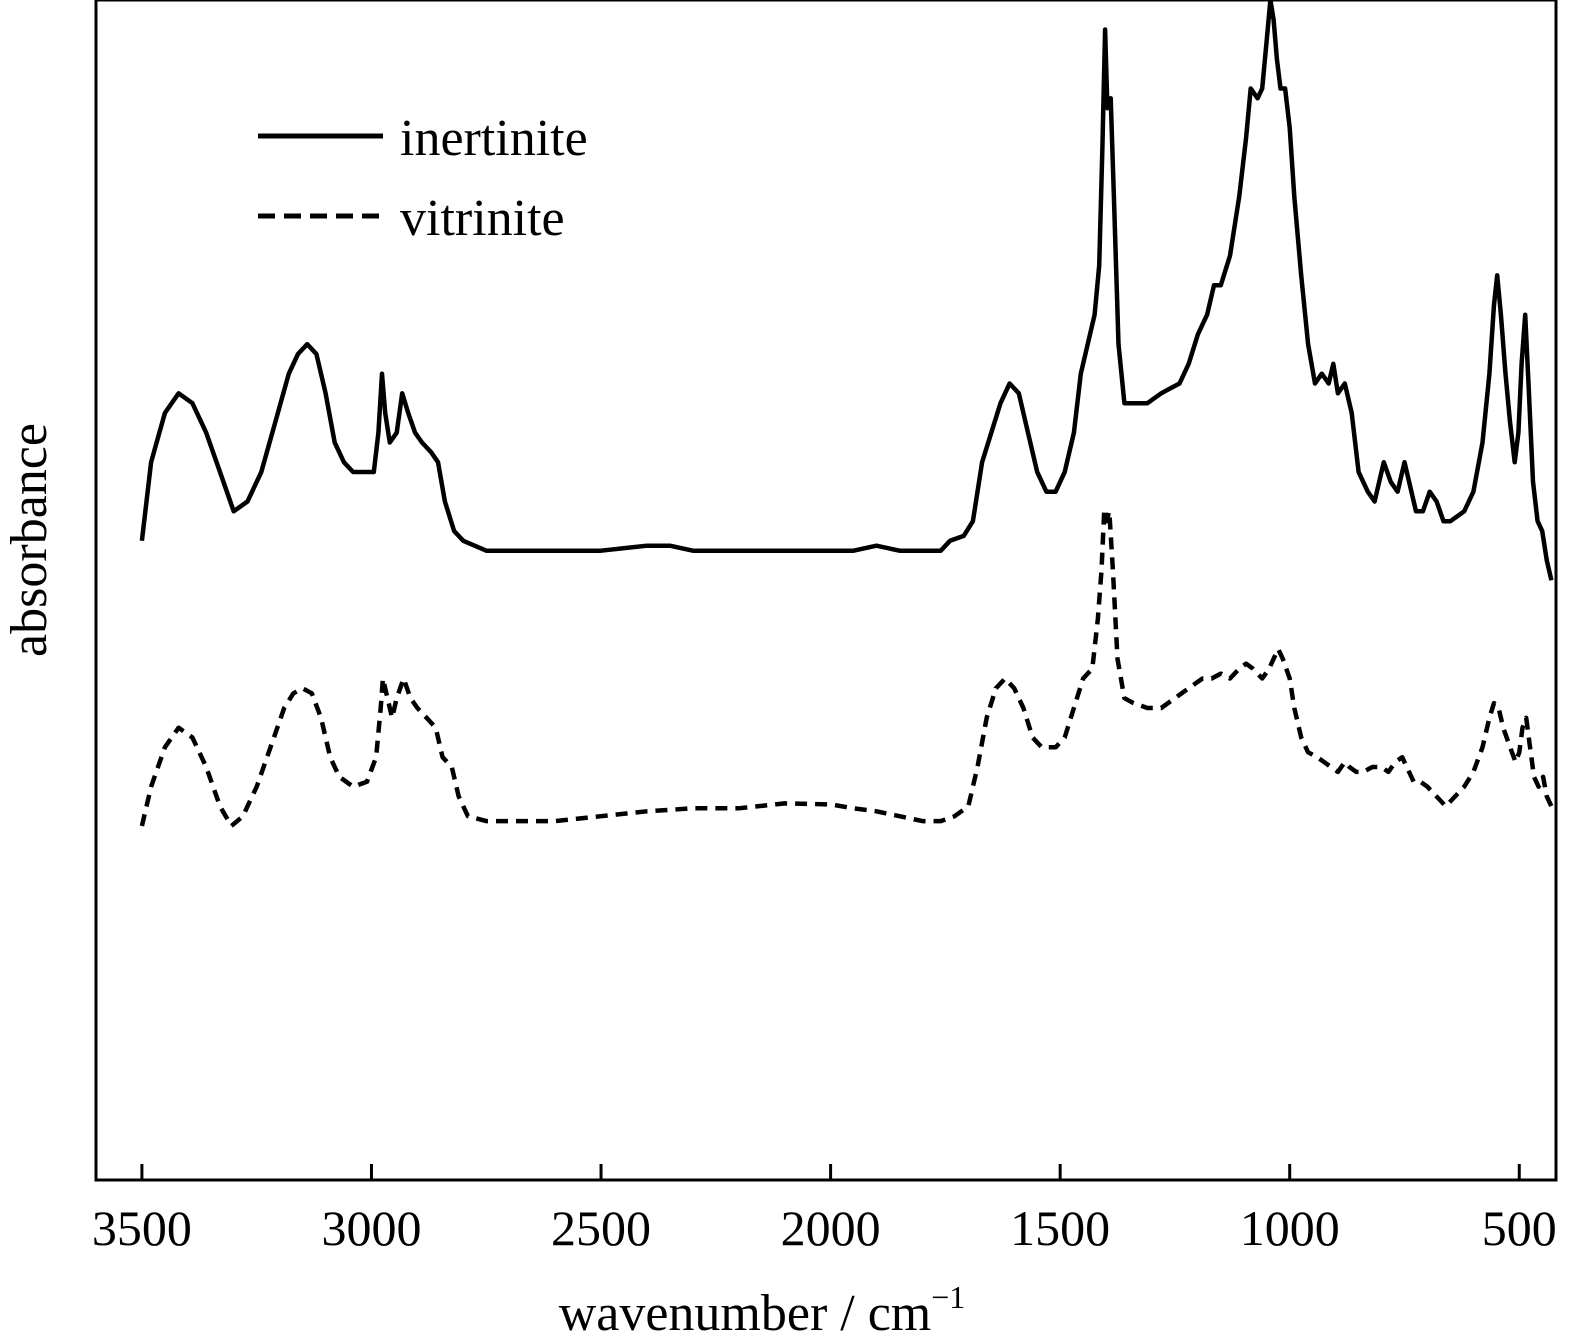 This screenshot has width=1574, height=1341. I want to click on legend: inertinite vitrinite, so click(423, 178).